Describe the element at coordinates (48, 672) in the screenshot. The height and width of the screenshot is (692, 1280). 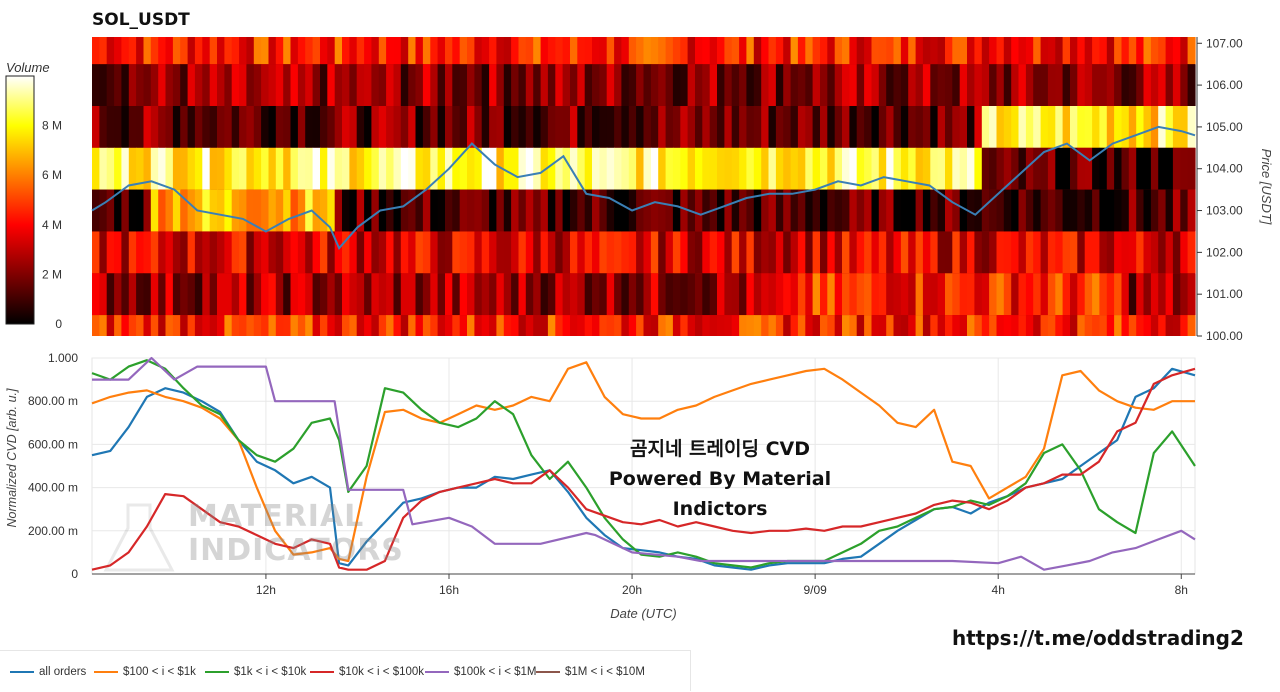
I see `legend-item: all orders` at that location.